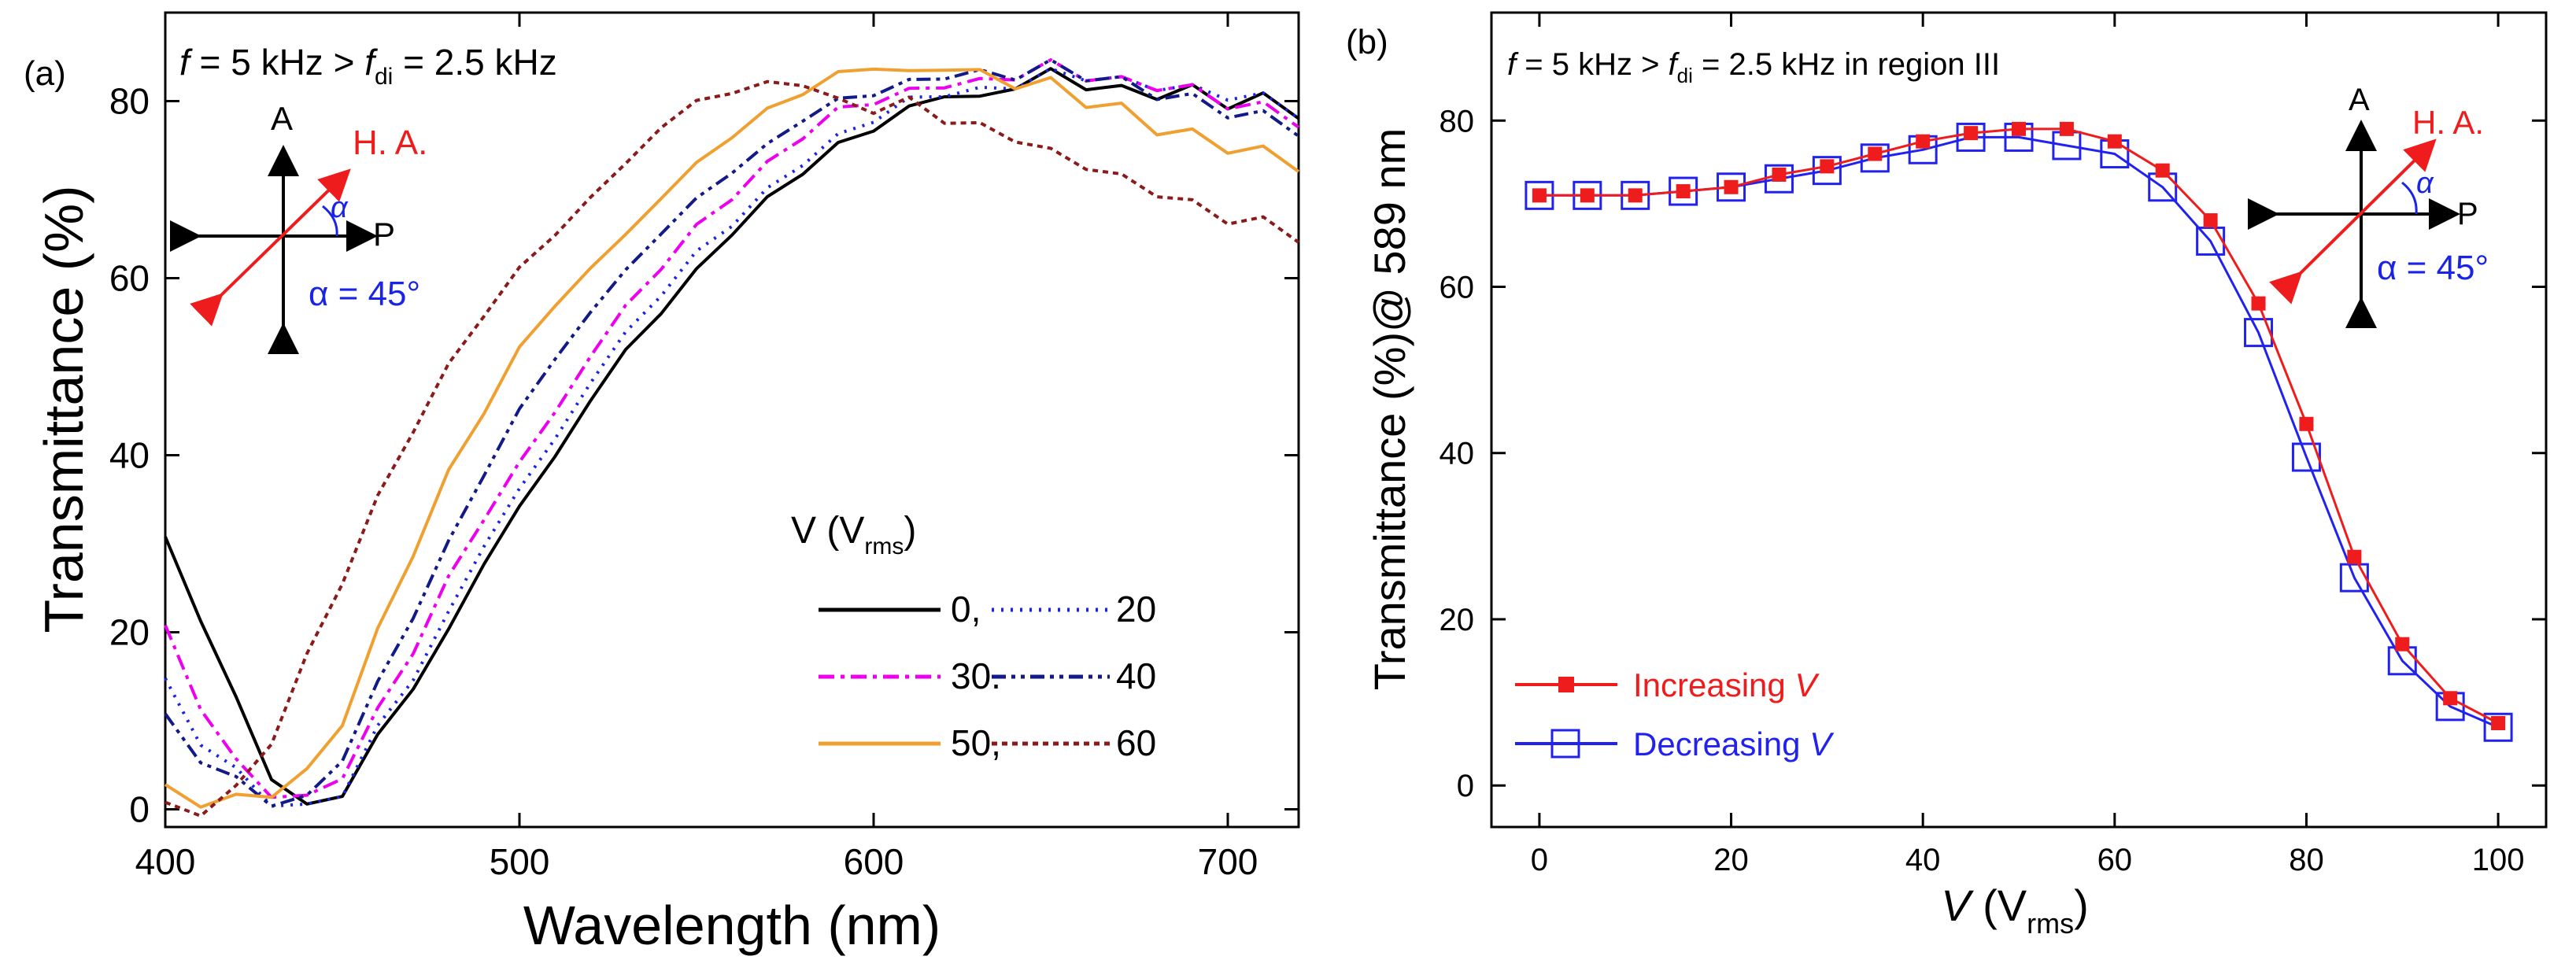 The image size is (2576, 971). I want to click on panel-b-alpha-arc, so click(2409, 198).